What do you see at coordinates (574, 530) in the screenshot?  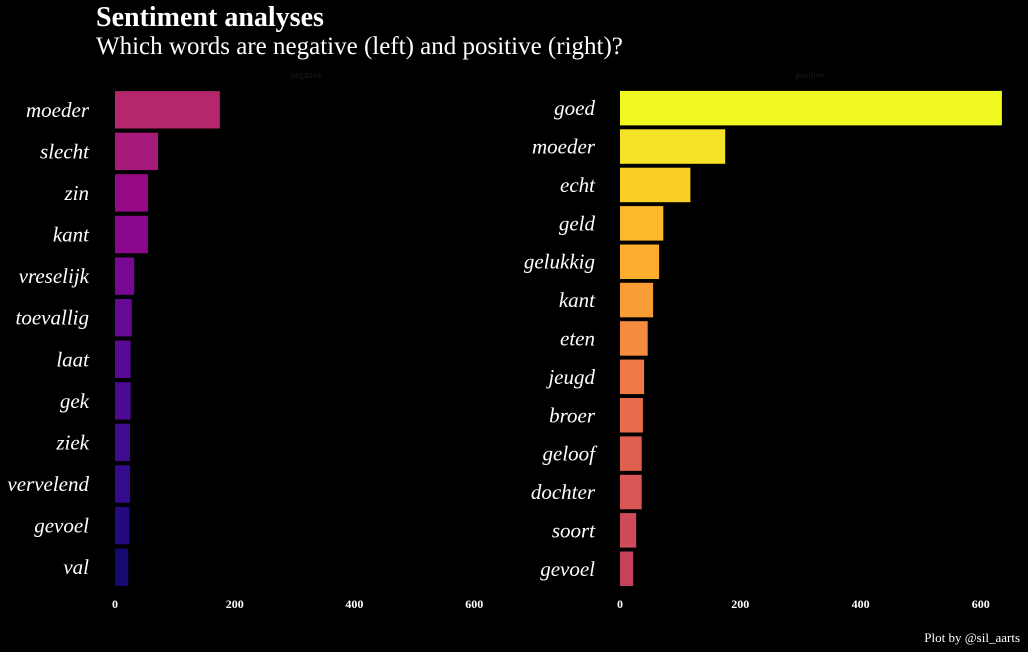 I see `category-label: soort` at bounding box center [574, 530].